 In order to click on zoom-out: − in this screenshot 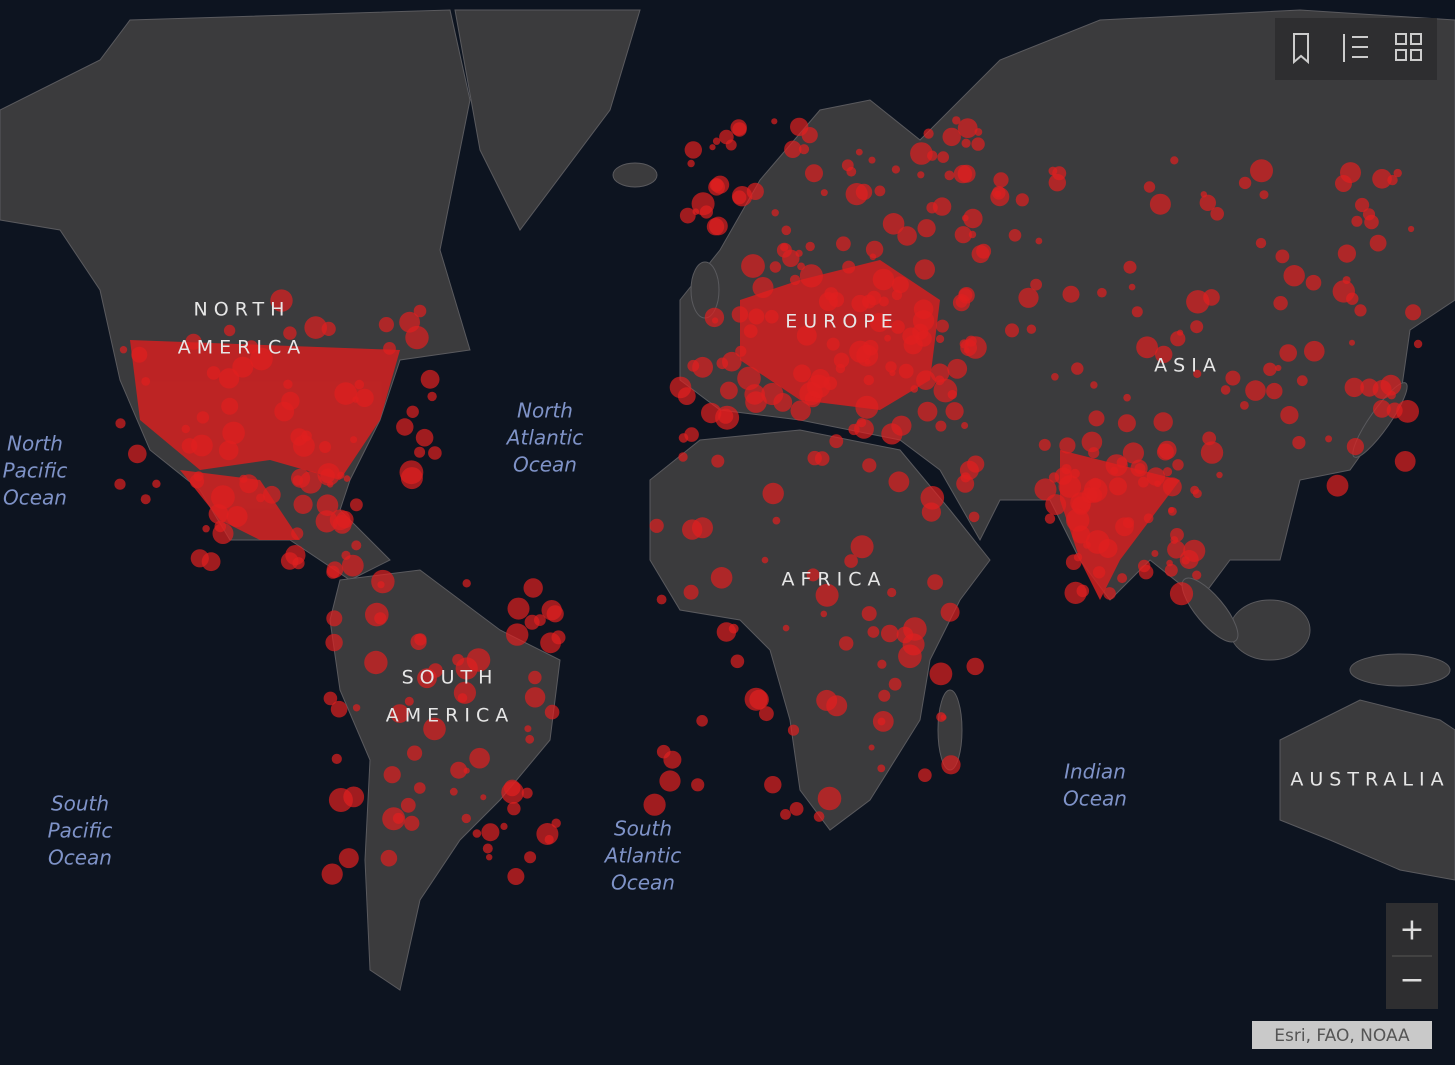, I will do `click(1411, 980)`.